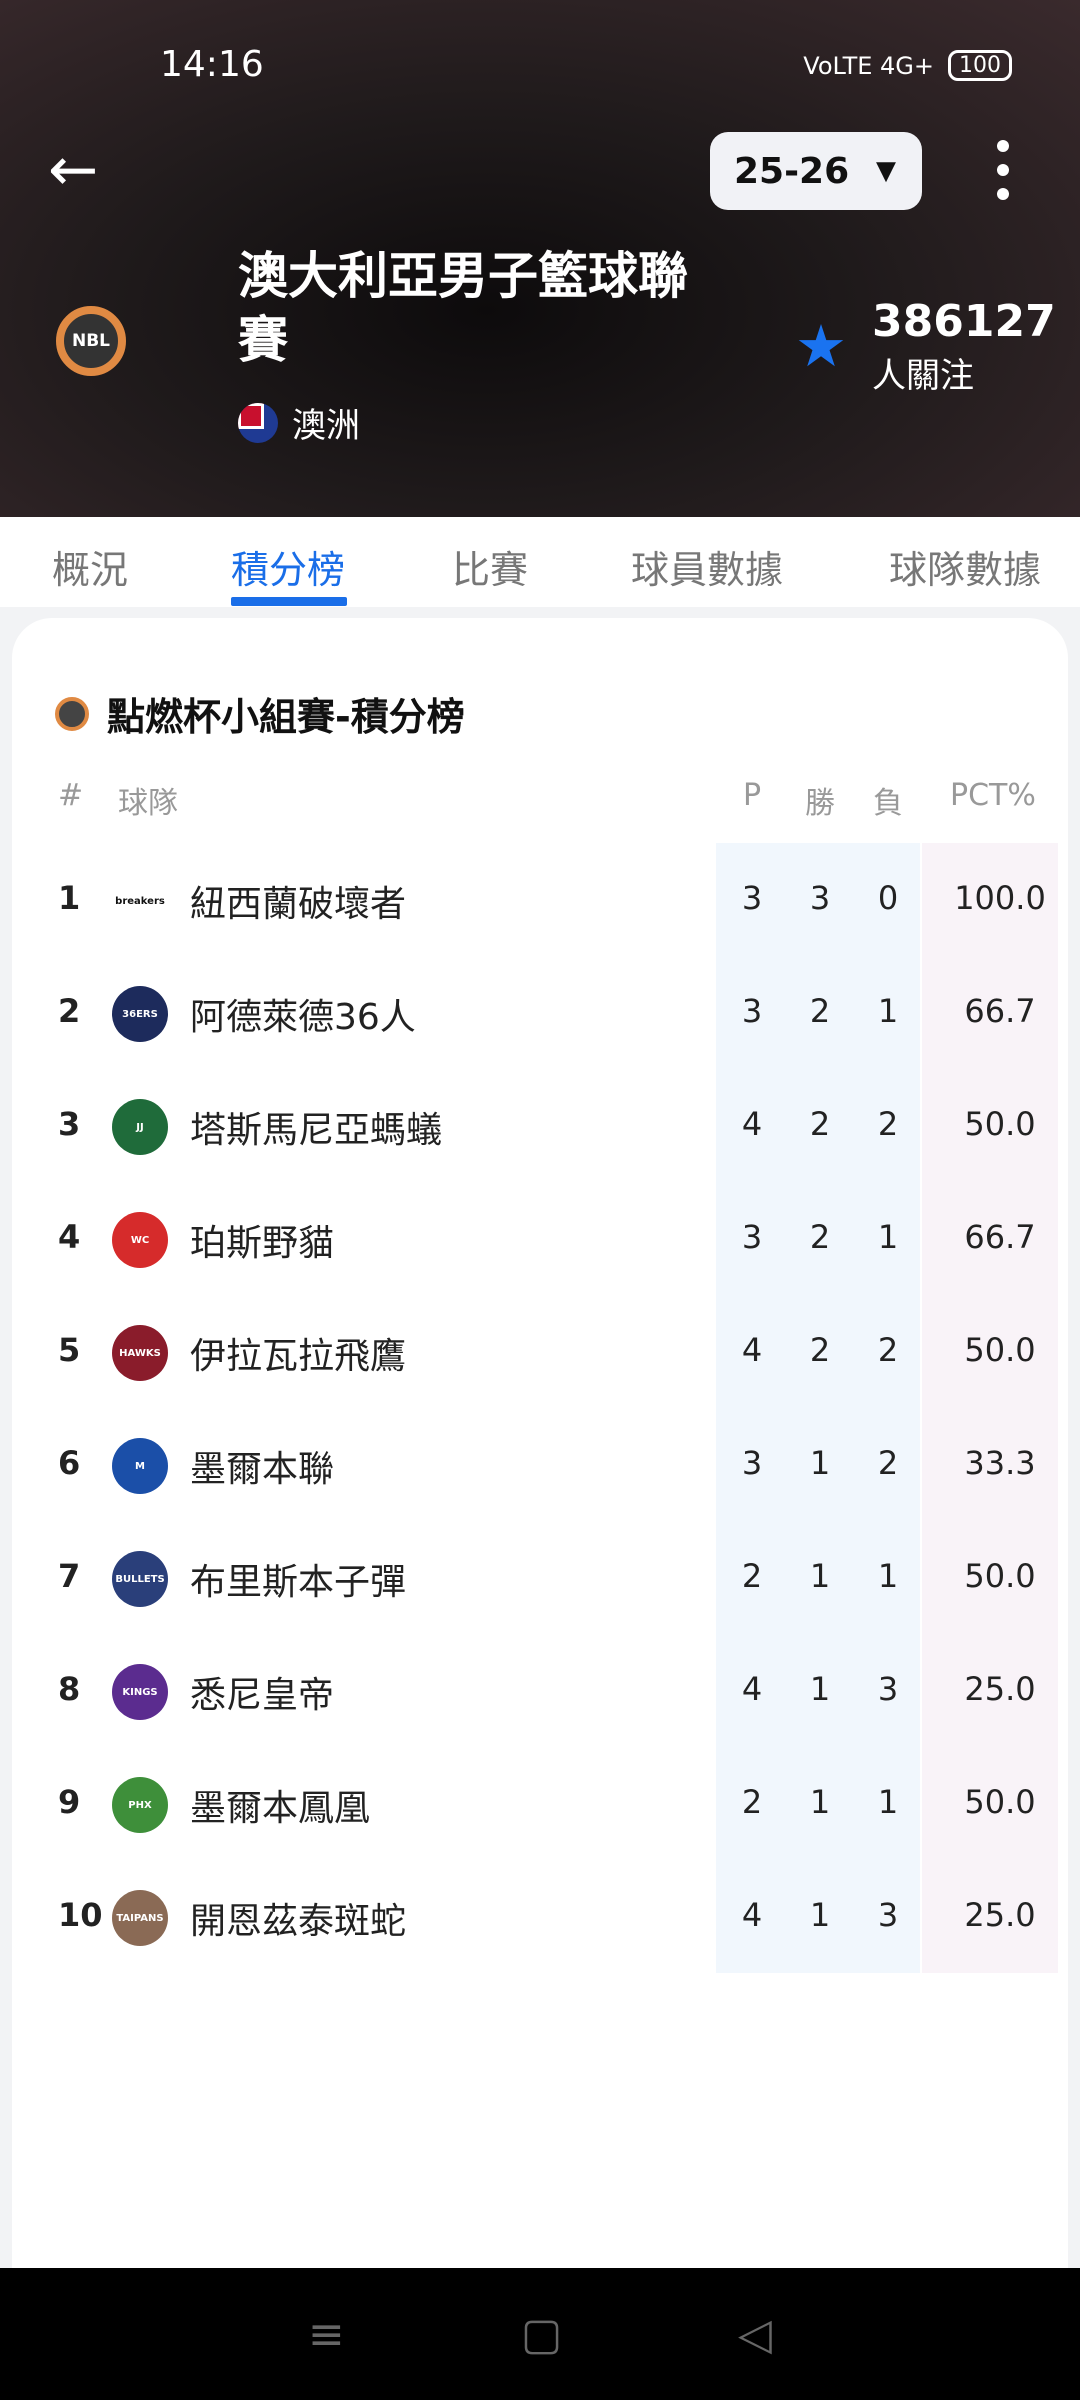 The width and height of the screenshot is (1080, 2400). I want to click on team-name: 阿德萊德36人, so click(303, 1017).